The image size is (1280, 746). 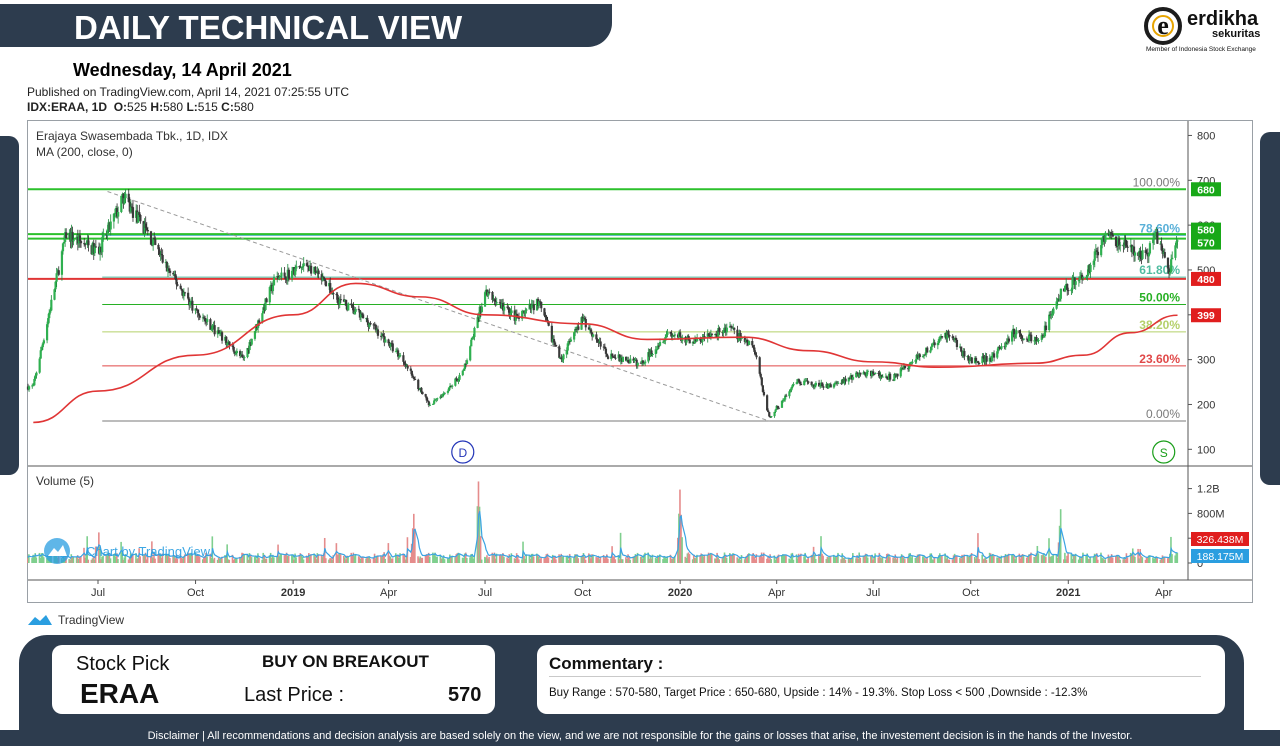 What do you see at coordinates (462, 453) in the screenshot?
I see `event-marker-label: D` at bounding box center [462, 453].